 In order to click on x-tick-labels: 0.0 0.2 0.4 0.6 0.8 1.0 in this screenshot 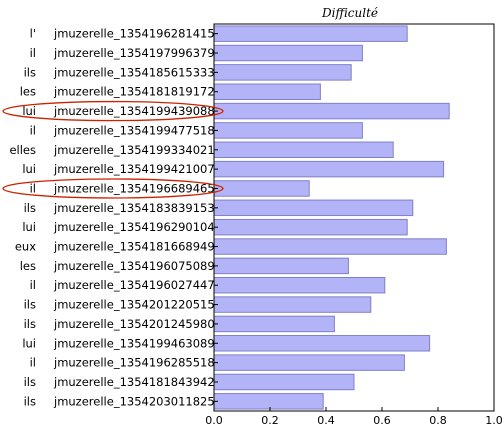, I will do `click(354, 417)`.